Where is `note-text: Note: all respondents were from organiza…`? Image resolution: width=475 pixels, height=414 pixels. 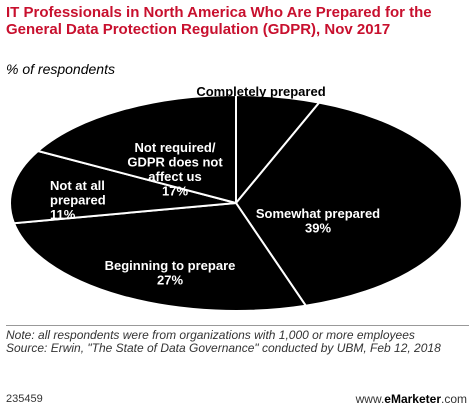
note-text: Note: all respondents were from organiza… is located at coordinates (210, 335).